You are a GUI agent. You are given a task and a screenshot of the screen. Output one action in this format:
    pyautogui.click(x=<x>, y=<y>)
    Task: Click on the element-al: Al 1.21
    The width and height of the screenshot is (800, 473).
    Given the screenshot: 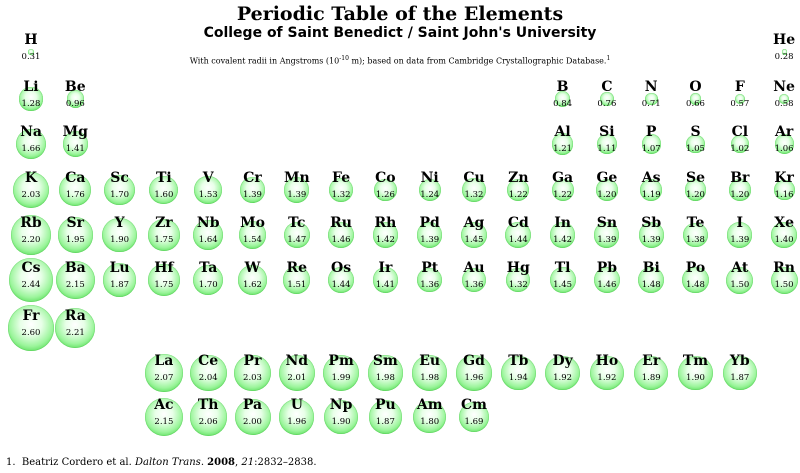 What is the action you would take?
    pyautogui.click(x=563, y=144)
    